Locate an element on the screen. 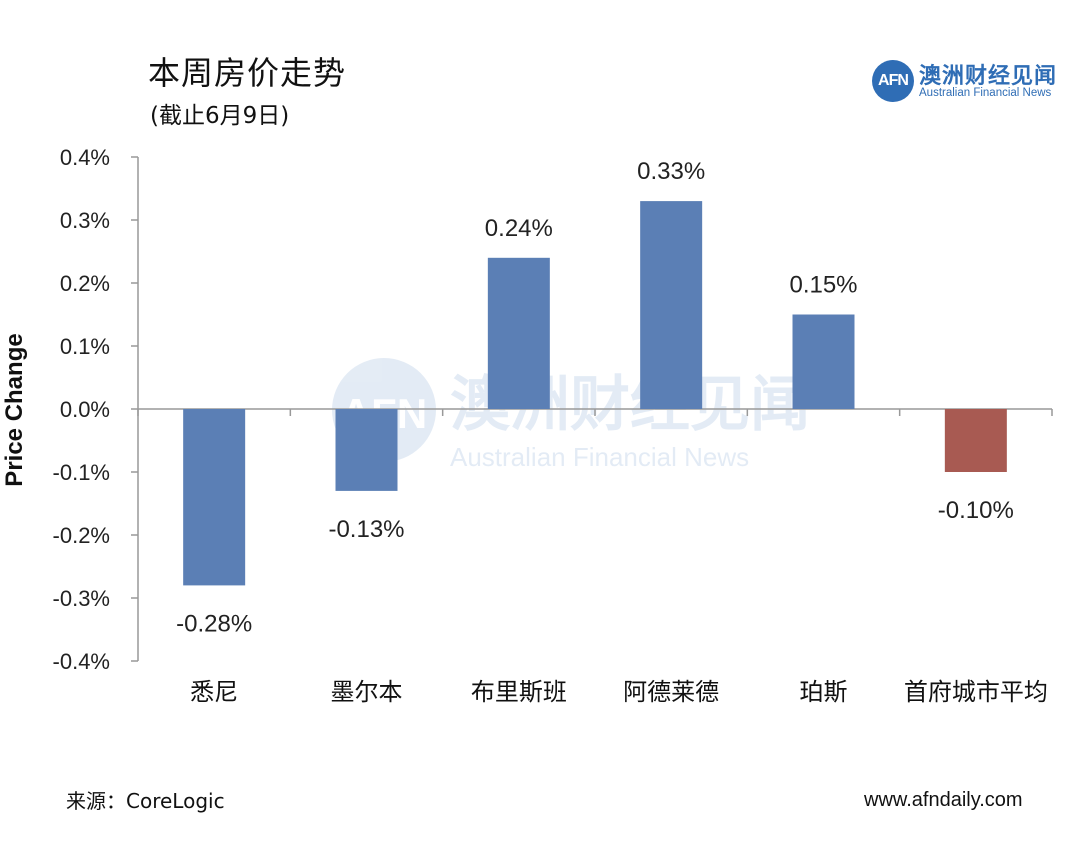 Image resolution: width=1080 pixels, height=860 pixels. data-label: -0.10% is located at coordinates (976, 510).